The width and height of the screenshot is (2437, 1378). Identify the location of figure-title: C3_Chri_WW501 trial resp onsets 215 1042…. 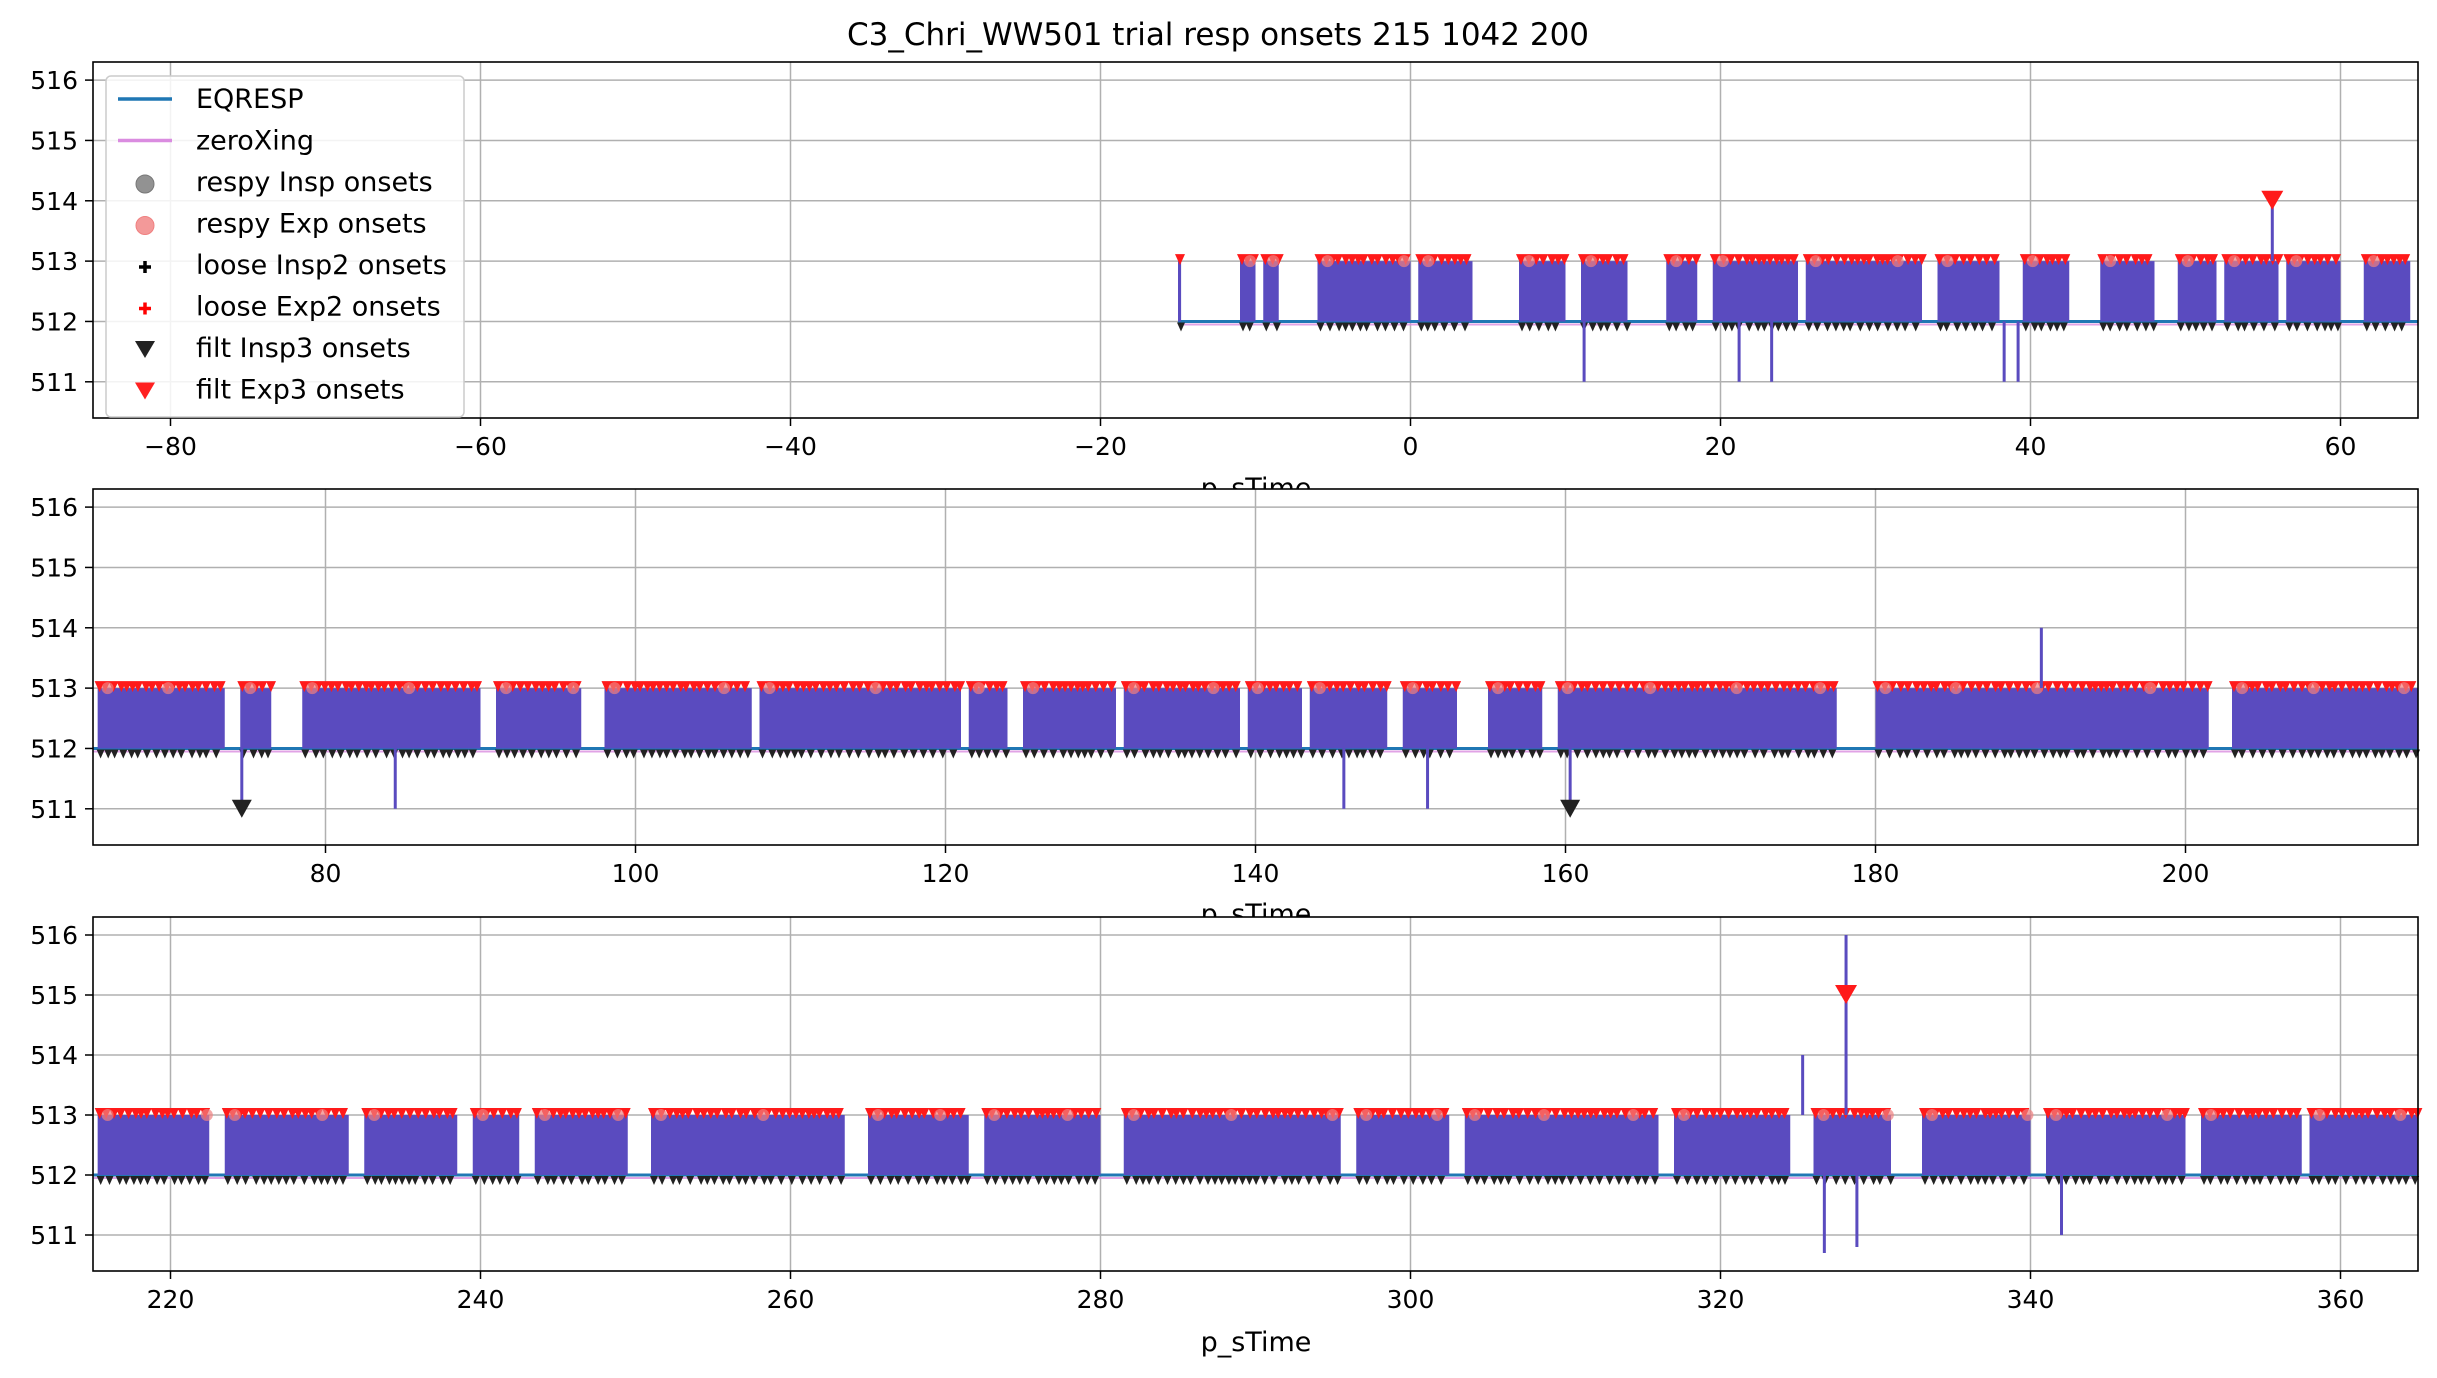
(1218, 35).